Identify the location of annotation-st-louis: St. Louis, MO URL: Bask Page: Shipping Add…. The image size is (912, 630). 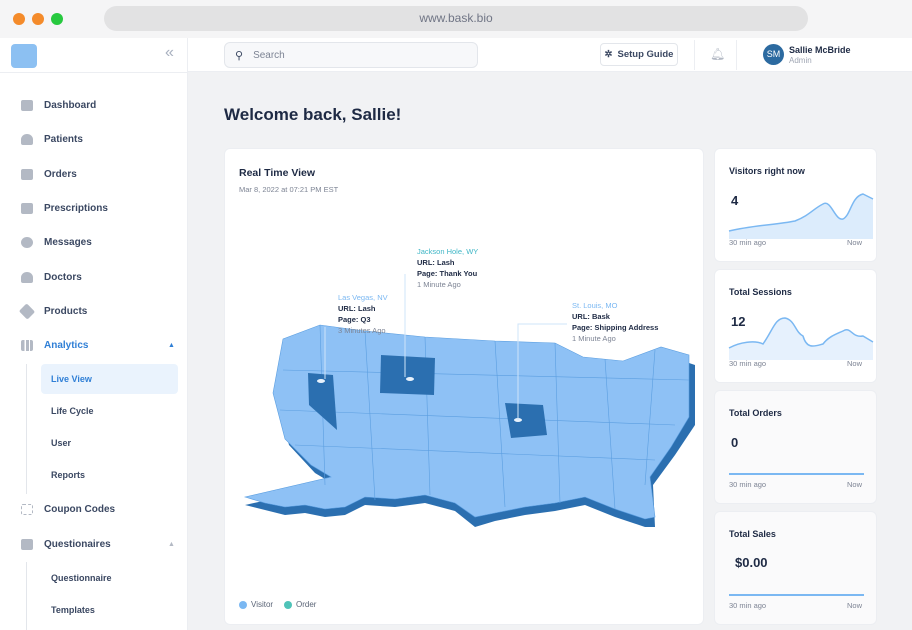
(615, 322).